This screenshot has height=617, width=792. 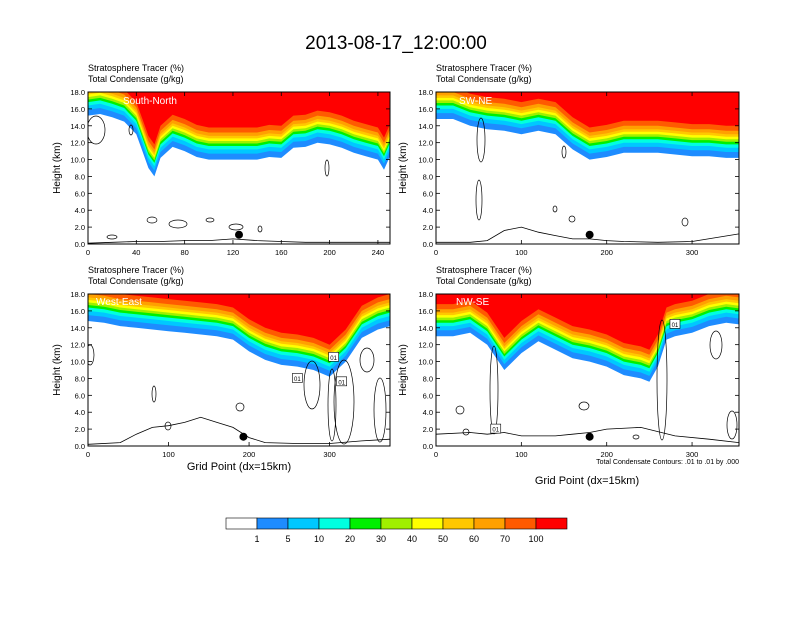 I want to click on plot-frame, so click(x=587, y=370).